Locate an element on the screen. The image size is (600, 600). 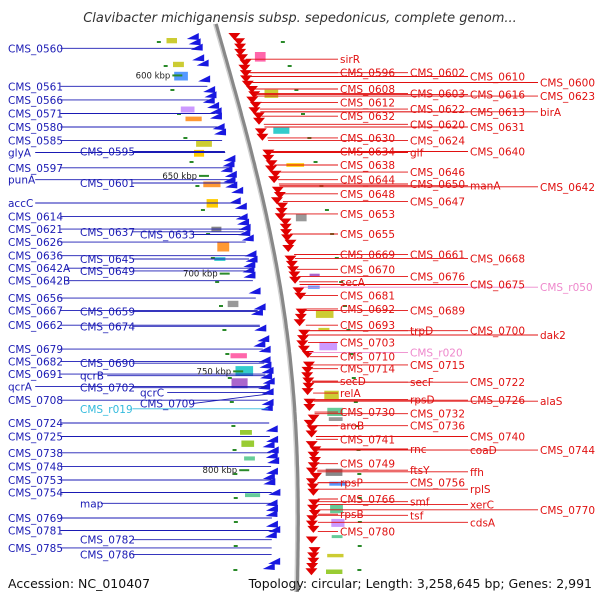
gene-label: CMS_0785 is located at coordinates (35, 549).